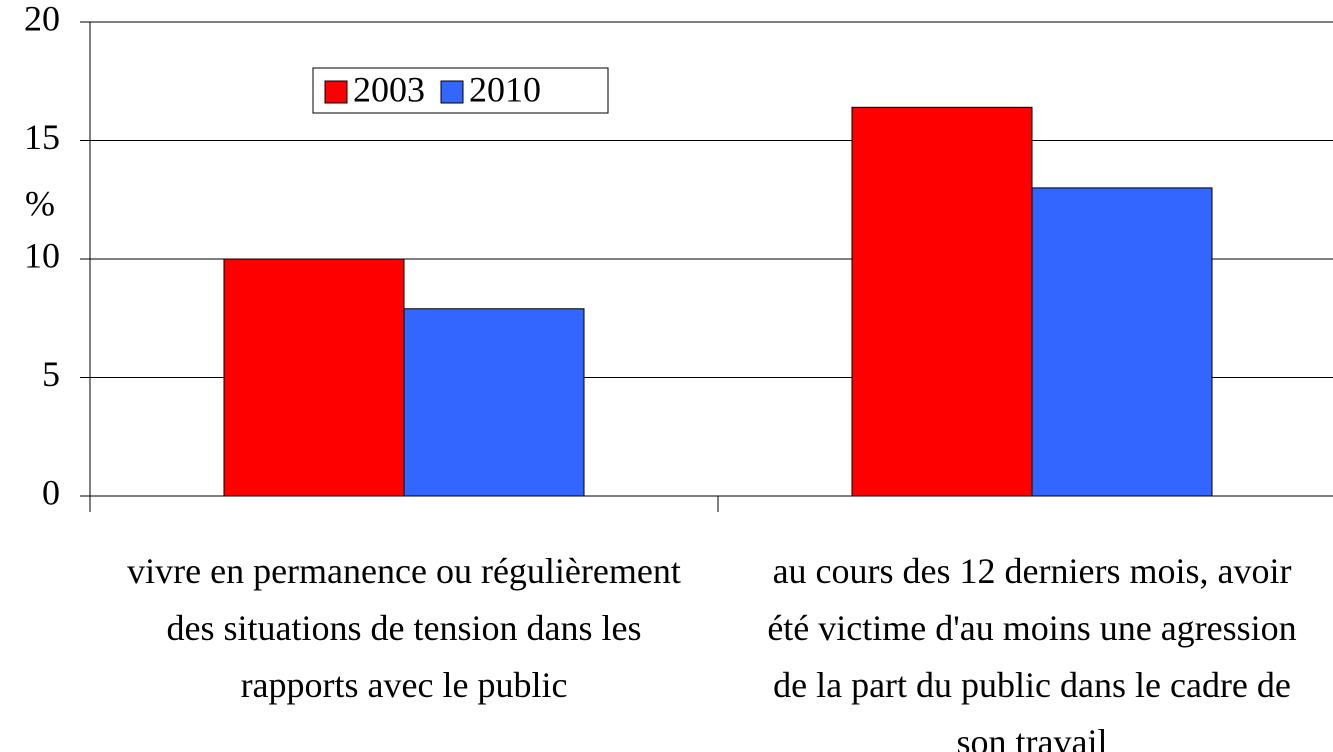  I want to click on legend-label: 2003, so click(389, 89).